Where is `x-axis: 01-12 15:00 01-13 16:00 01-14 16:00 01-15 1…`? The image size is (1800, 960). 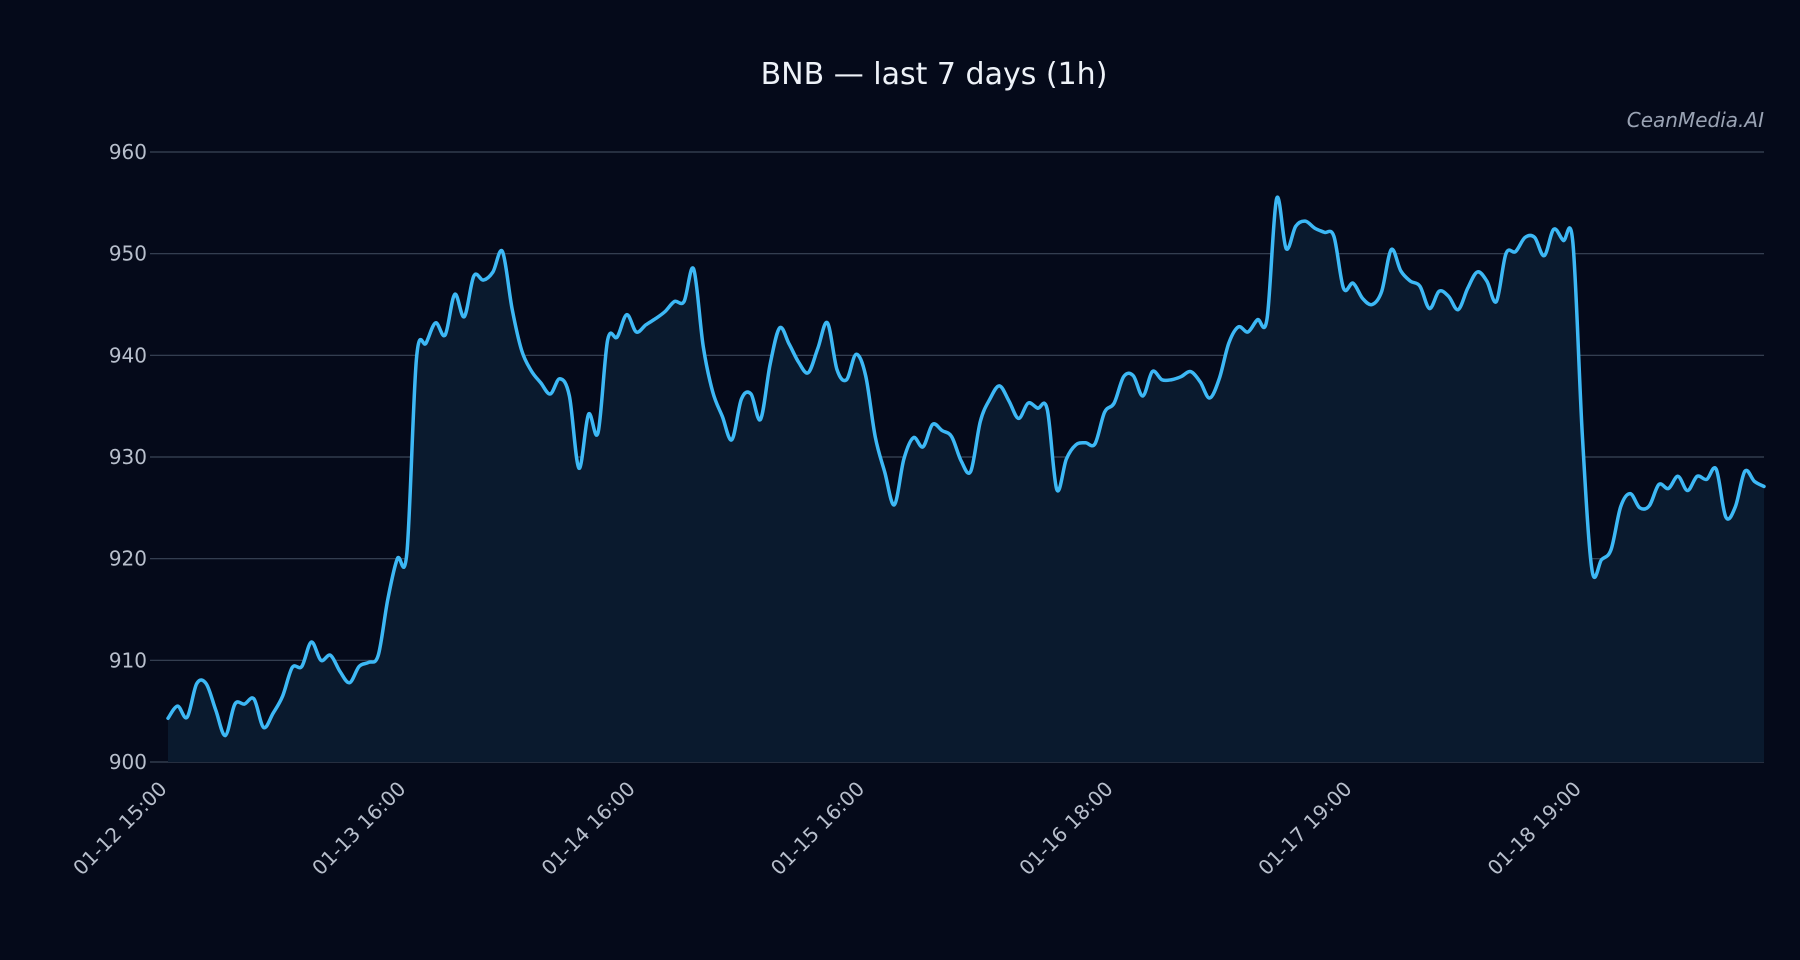
x-axis: 01-12 15:00 01-13 16:00 01-14 16:00 01-15 1… is located at coordinates (827, 828).